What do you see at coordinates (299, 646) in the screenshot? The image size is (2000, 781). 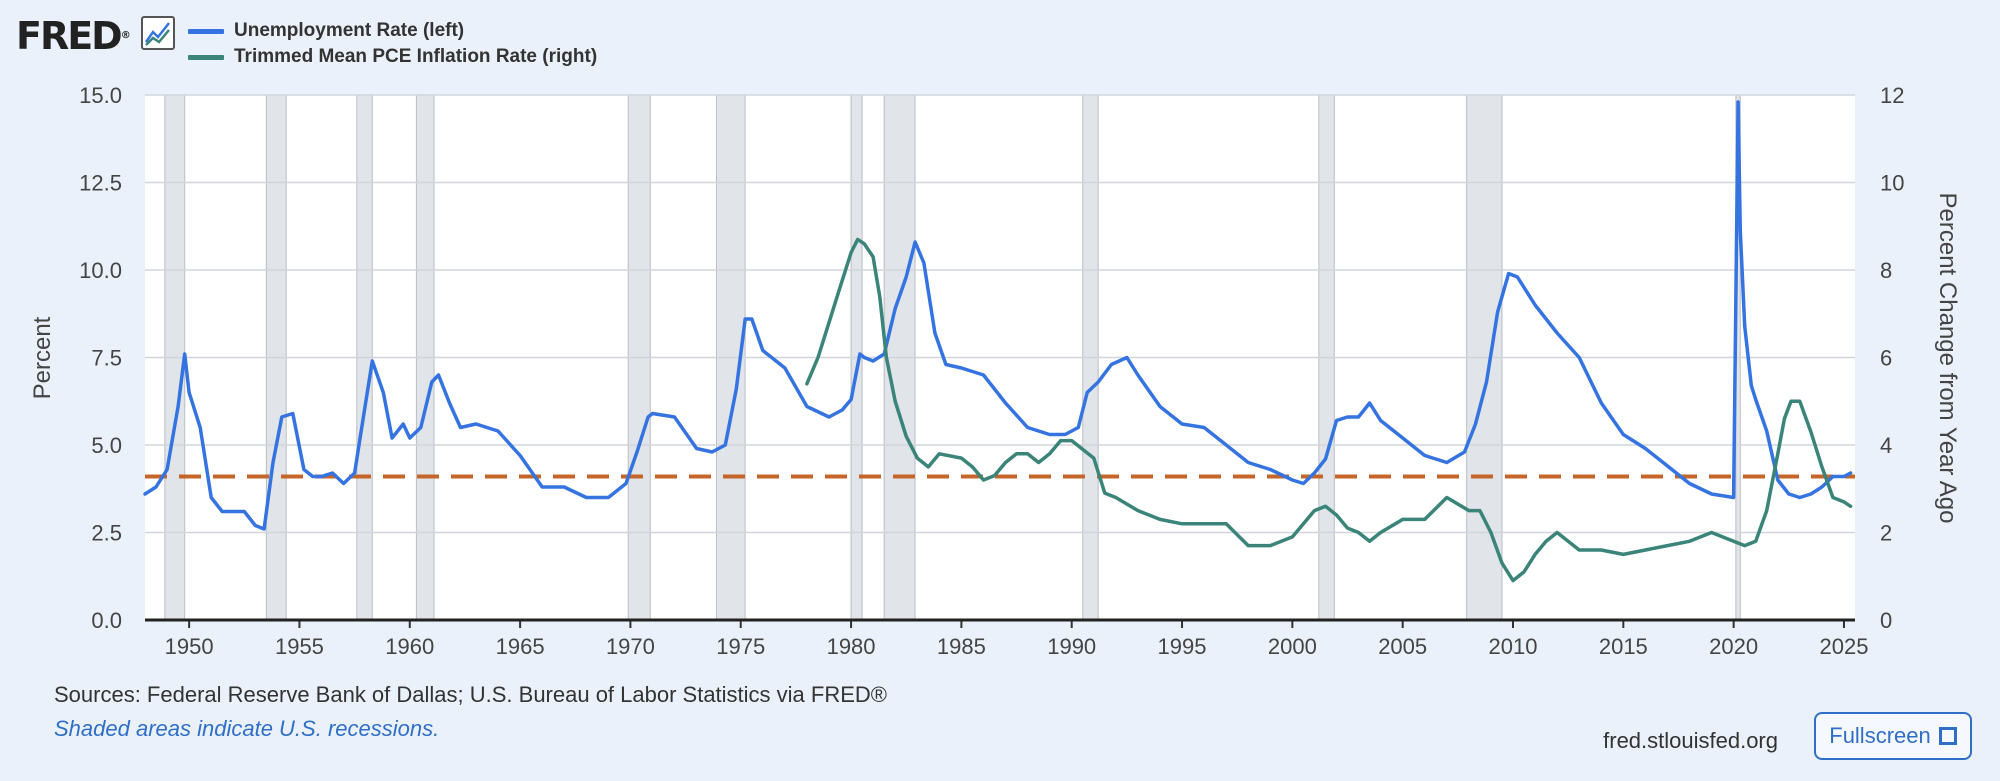 I see `x-tick-label: 1955` at bounding box center [299, 646].